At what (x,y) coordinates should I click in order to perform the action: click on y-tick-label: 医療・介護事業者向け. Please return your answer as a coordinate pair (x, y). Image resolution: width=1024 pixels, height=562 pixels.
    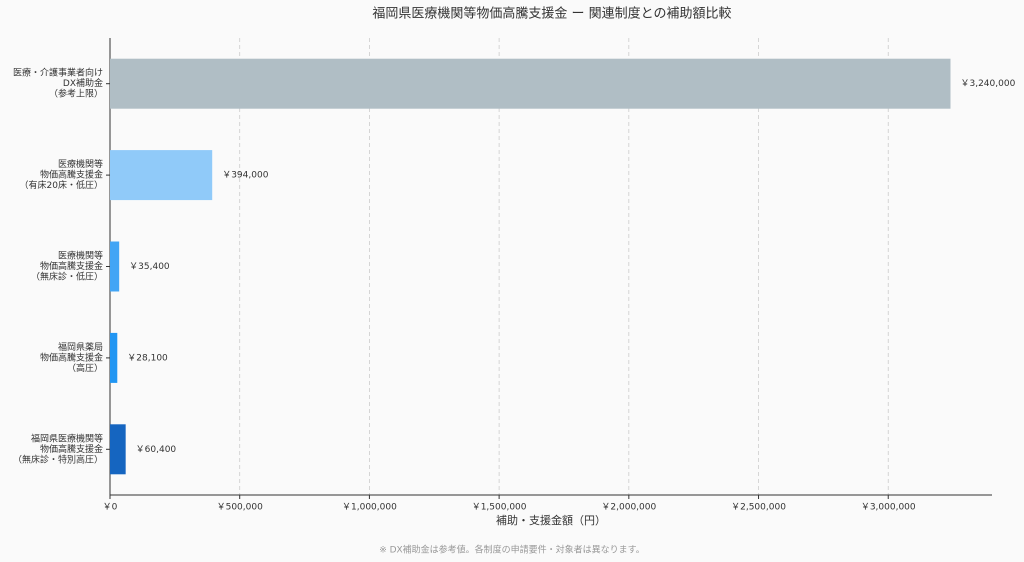
    Looking at the image, I should click on (58, 73).